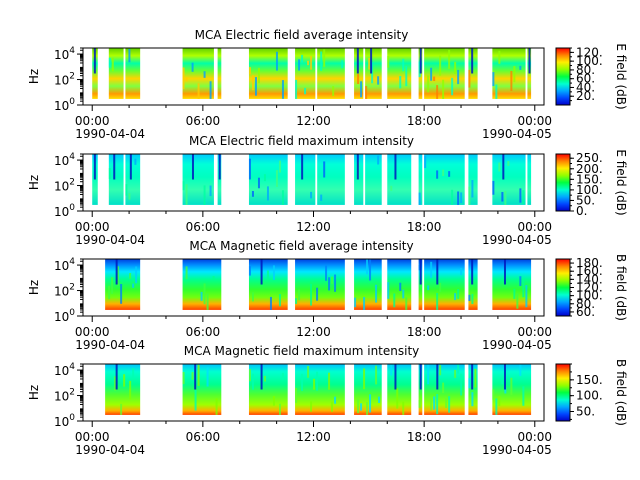  Describe the element at coordinates (585, 412) in the screenshot. I see `colorbar-tick-label: 50.` at that location.